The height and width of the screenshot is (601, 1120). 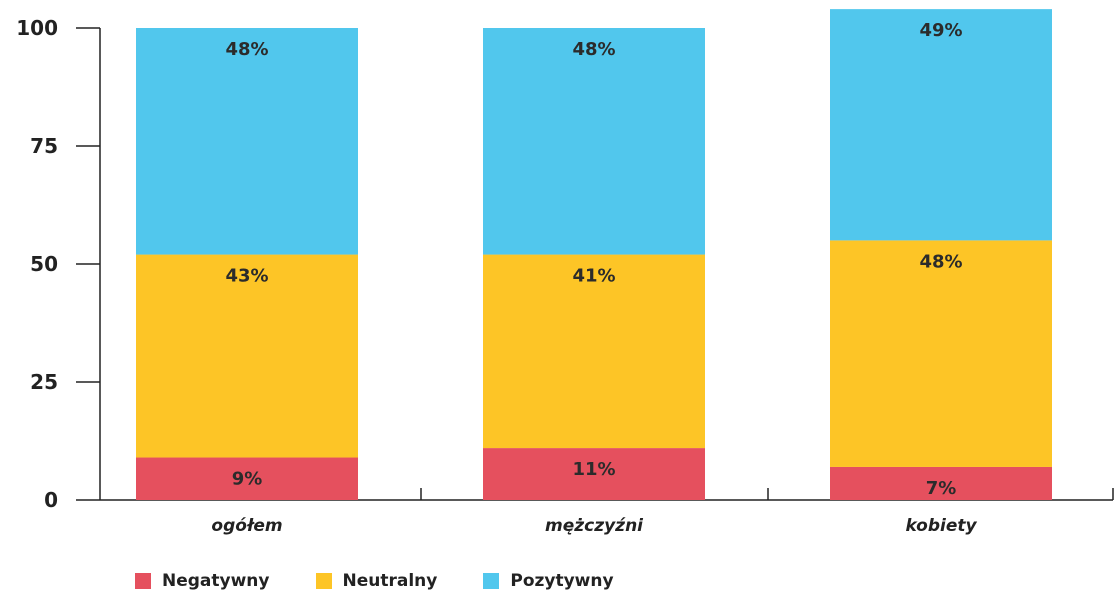 What do you see at coordinates (941, 488) in the screenshot?
I see `data-label: 7%` at bounding box center [941, 488].